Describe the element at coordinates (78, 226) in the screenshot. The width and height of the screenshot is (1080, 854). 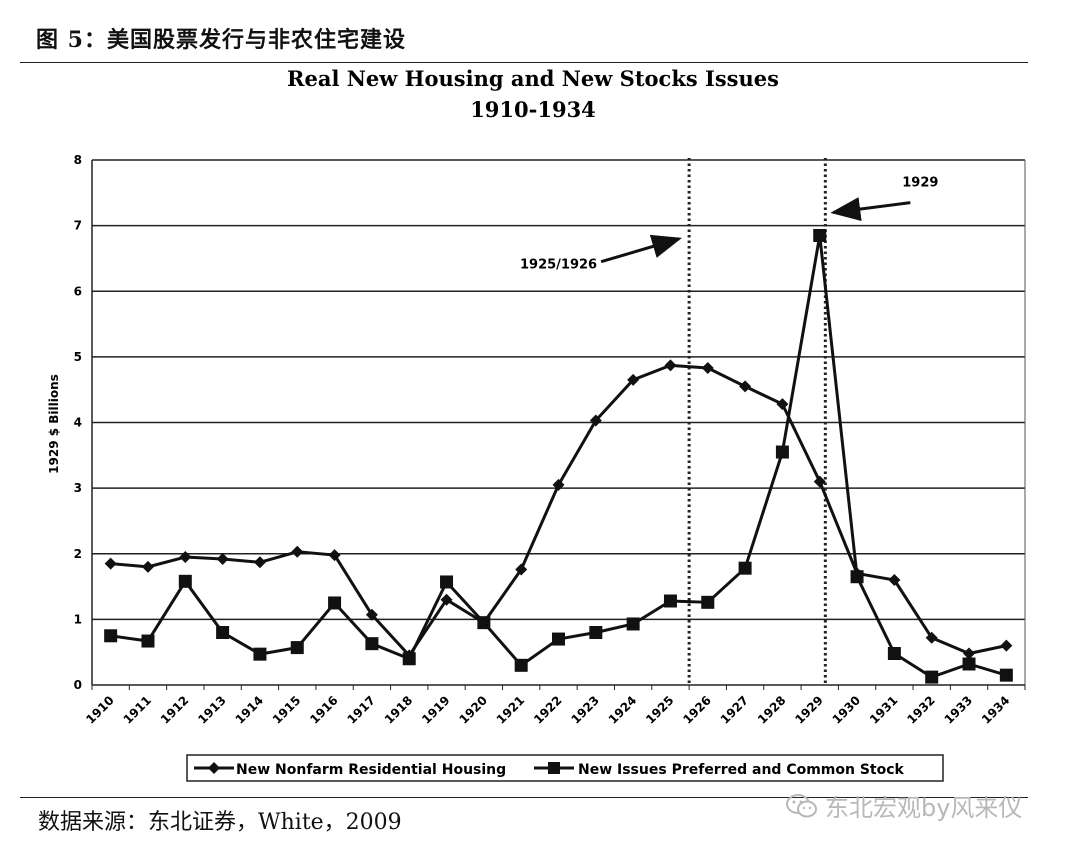
I see `y-tick-label: 7` at that location.